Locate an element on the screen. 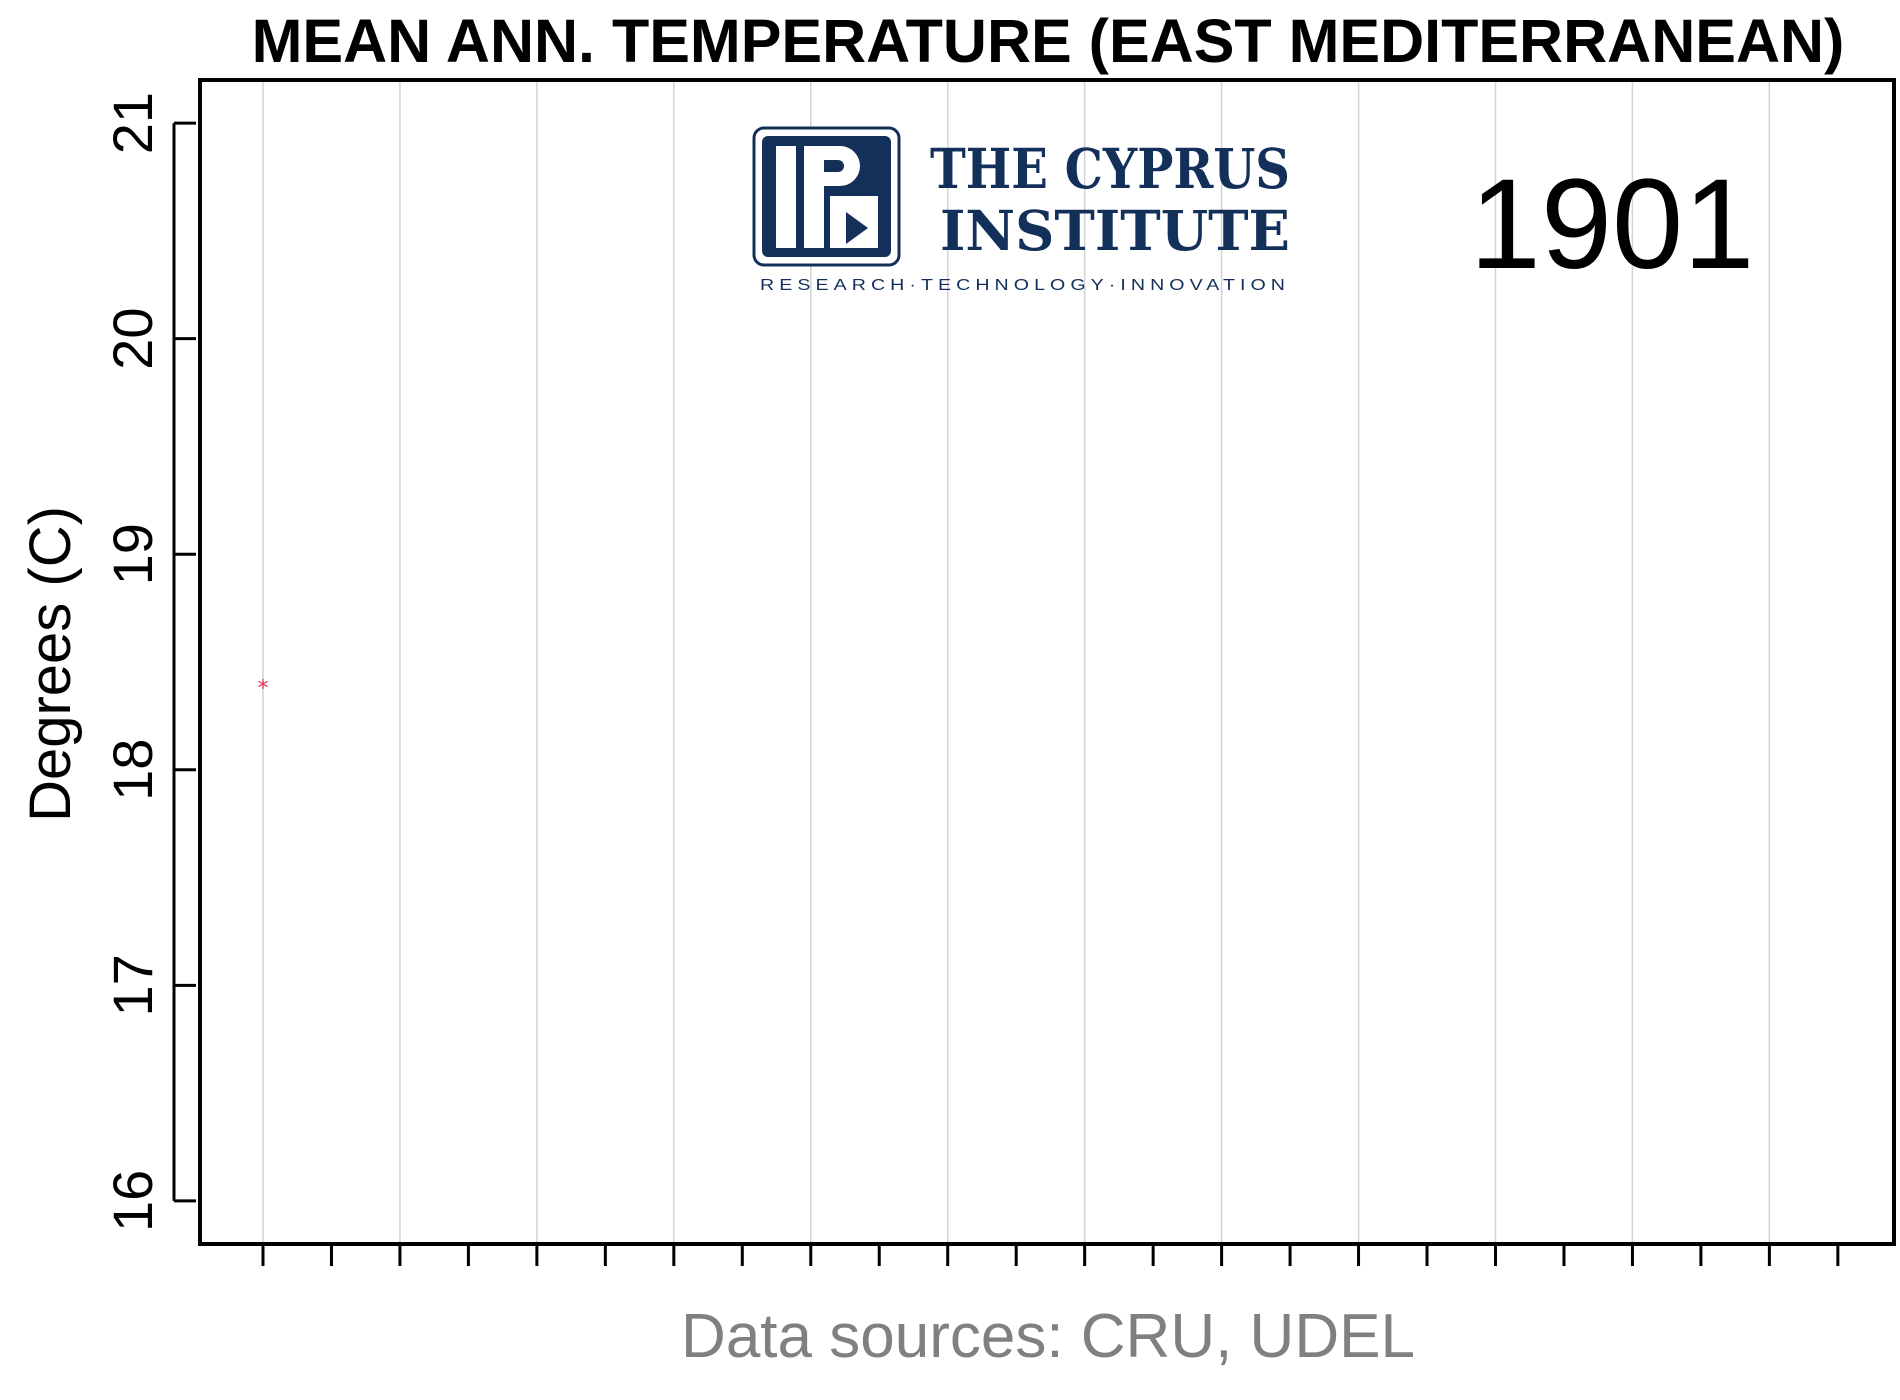 Image resolution: width=1900 pixels, height=1400 pixels. y-tick-label: 16 is located at coordinates (132, 1201).